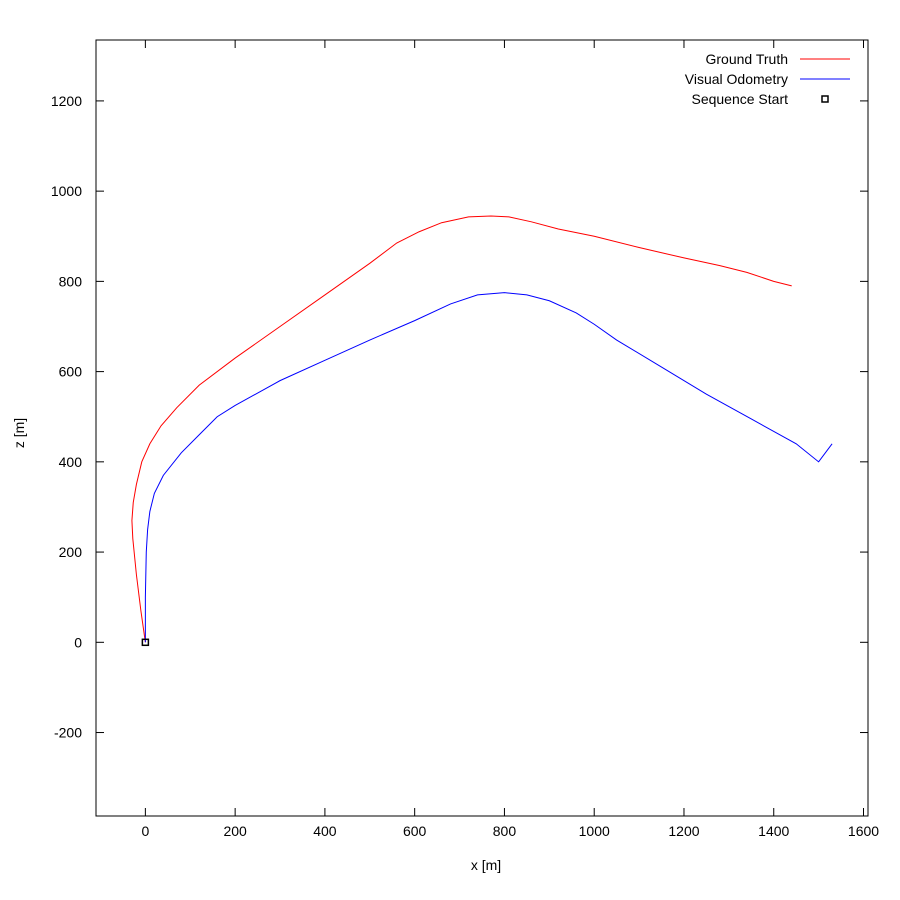  I want to click on x-tick-label: 200, so click(235, 831).